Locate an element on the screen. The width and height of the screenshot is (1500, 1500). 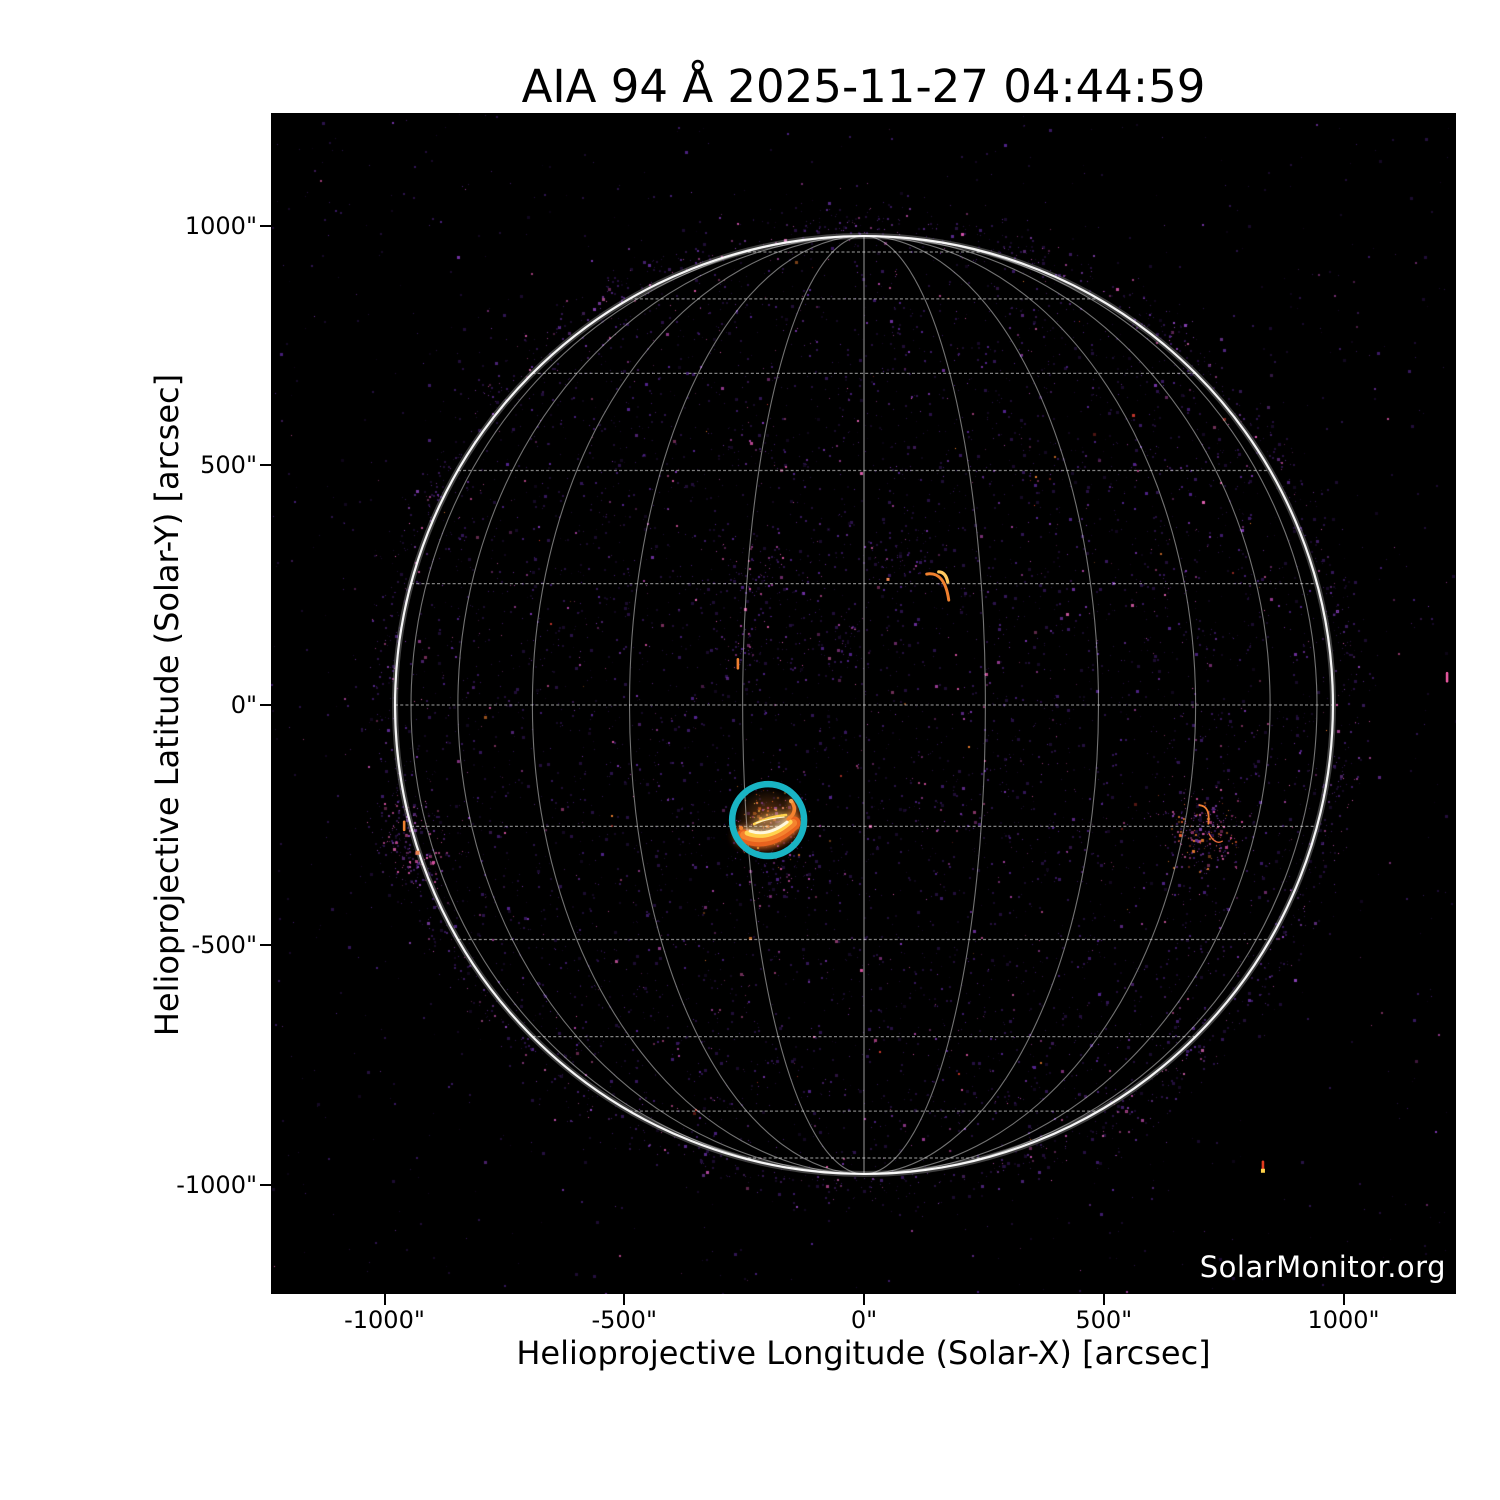
watermark: SolarMonitor.org is located at coordinates (1322, 1267).